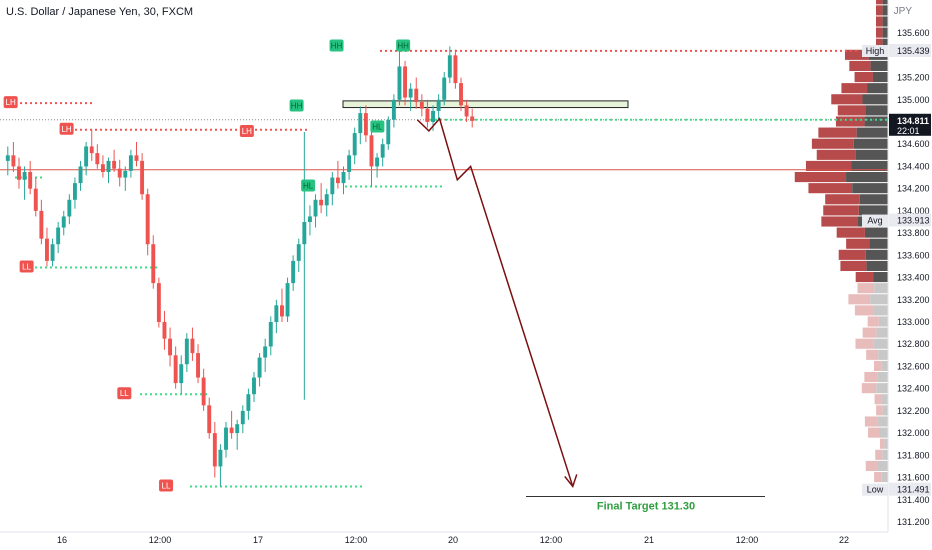 Image resolution: width=932 pixels, height=550 pixels. I want to click on time-axis: 16 12:00 17 12:00 20 12:00 21 12:00 22, so click(444, 538).